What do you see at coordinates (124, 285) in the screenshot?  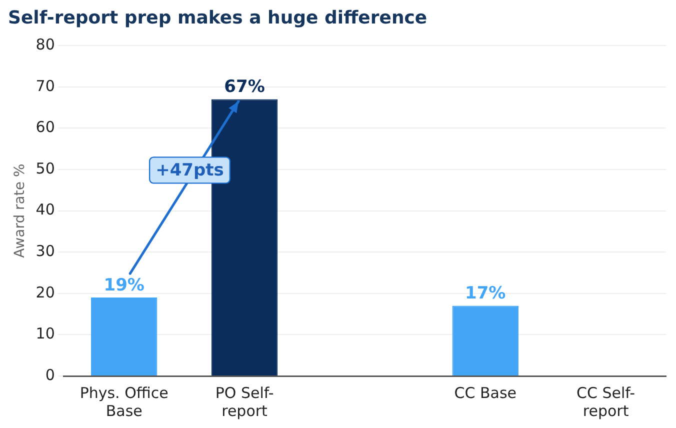 I see `data-label: 19%` at bounding box center [124, 285].